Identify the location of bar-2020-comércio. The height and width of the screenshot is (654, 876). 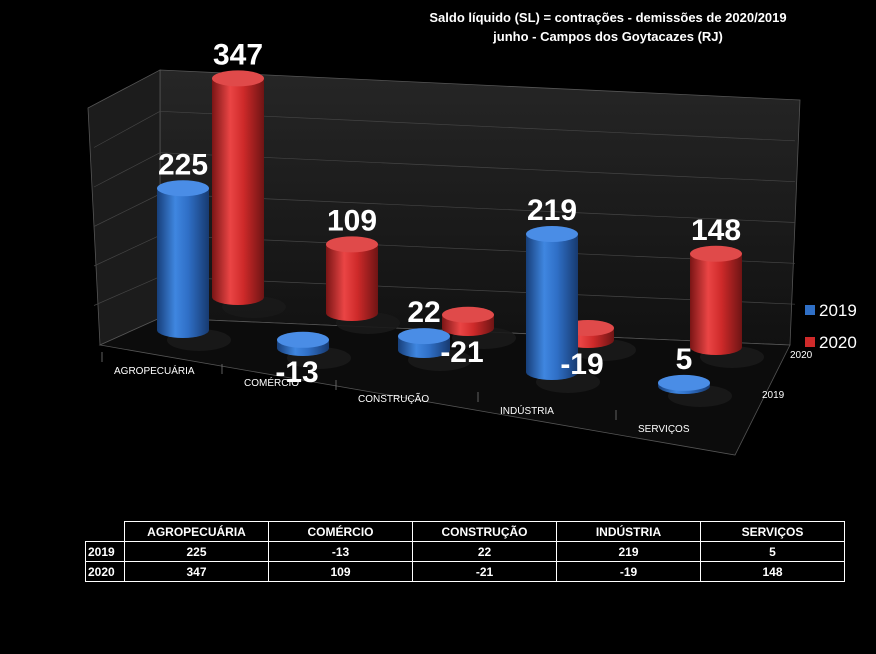
(352, 278).